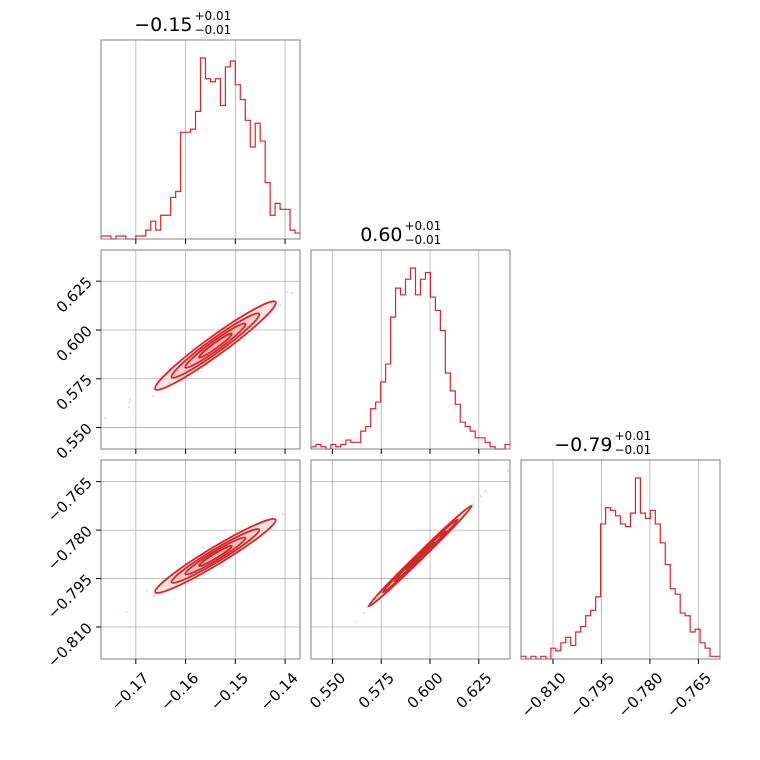  I want to click on tick-label-x: 0.550, so click(327, 690).